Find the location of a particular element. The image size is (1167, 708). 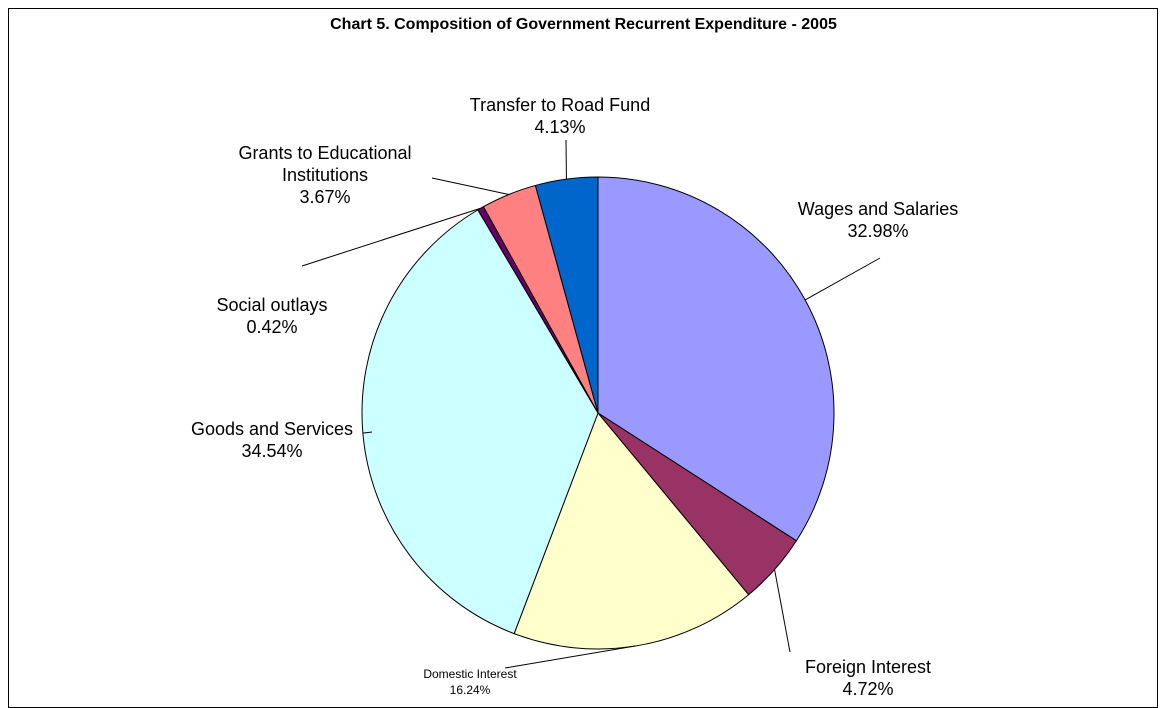

slice-name: Goods and Services is located at coordinates (272, 429).